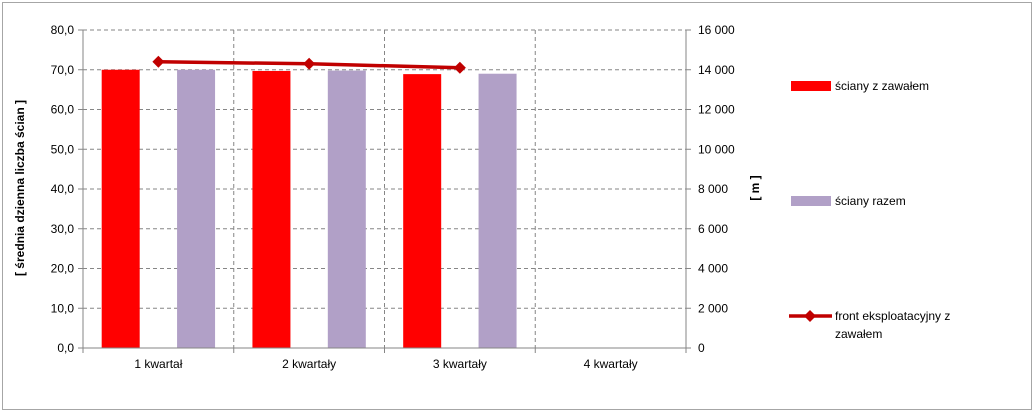 This screenshot has width=1036, height=414. I want to click on y2-tick-label: 10 000, so click(716, 149).